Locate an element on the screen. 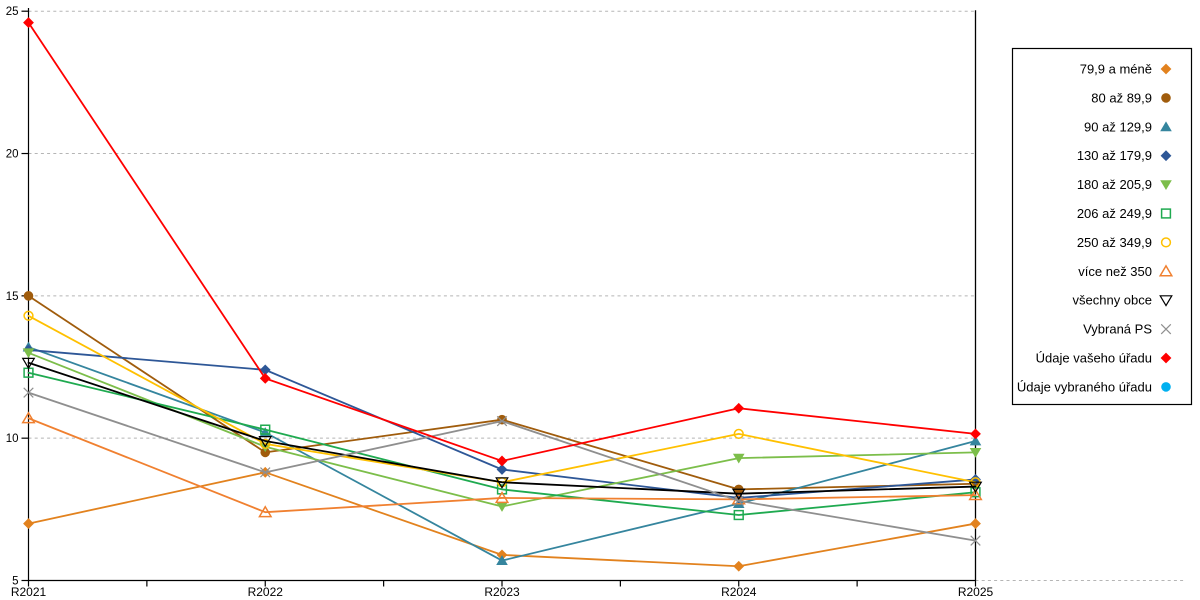 Image resolution: width=1200 pixels, height=600 pixels. y-tick-label: 15 is located at coordinates (12, 297).